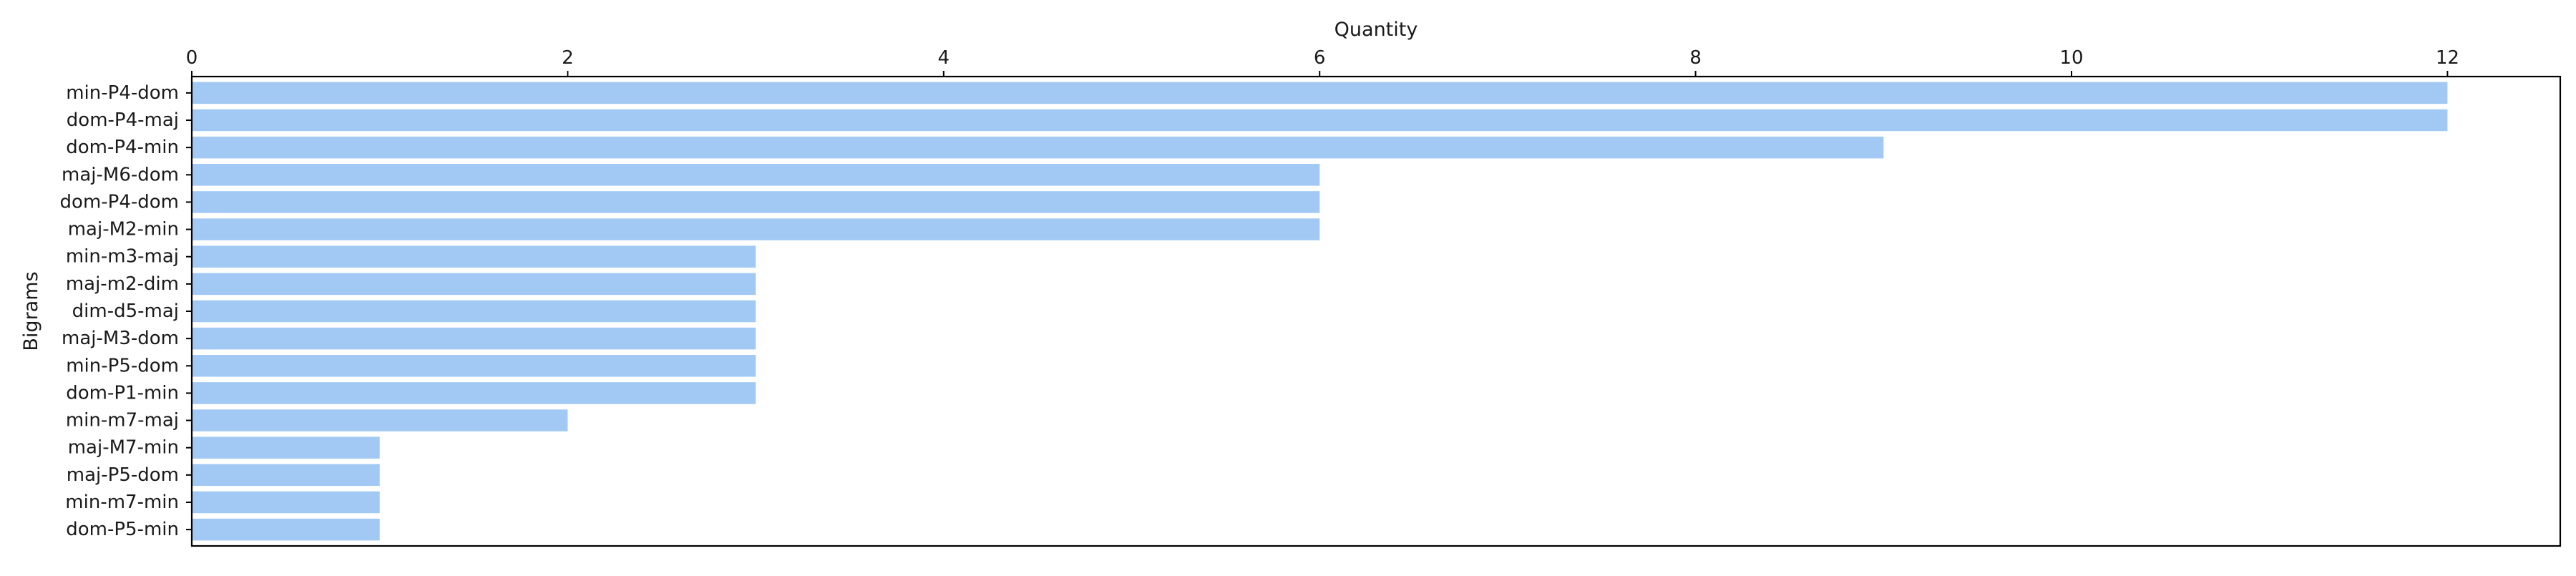  I want to click on y-tick-label: maj-M6-dom, so click(120, 174).